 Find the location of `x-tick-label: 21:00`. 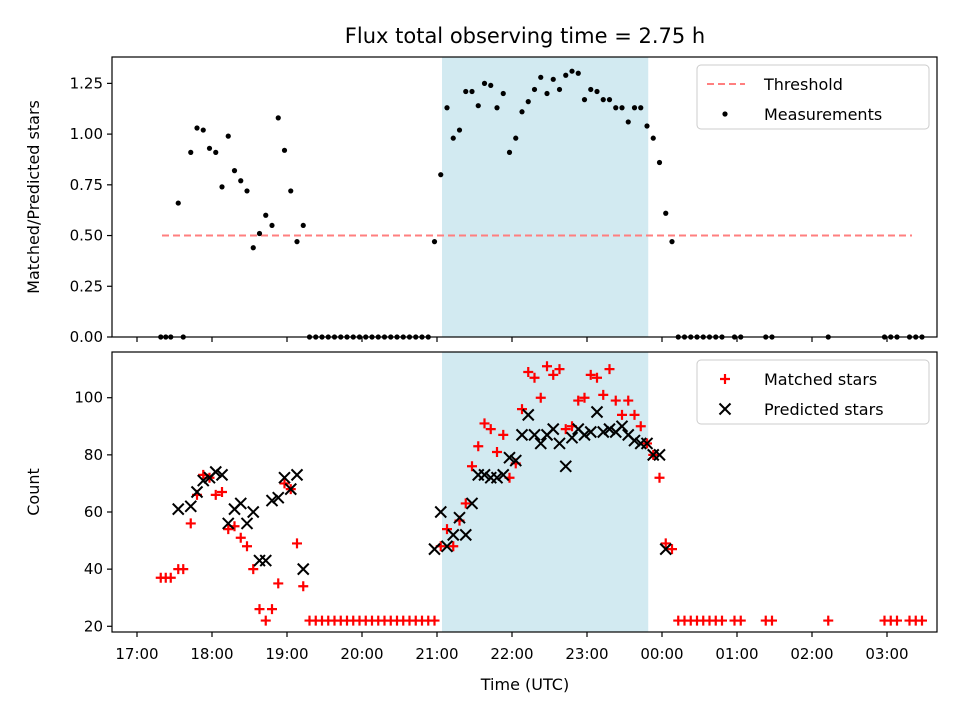

x-tick-label: 21:00 is located at coordinates (436, 654).